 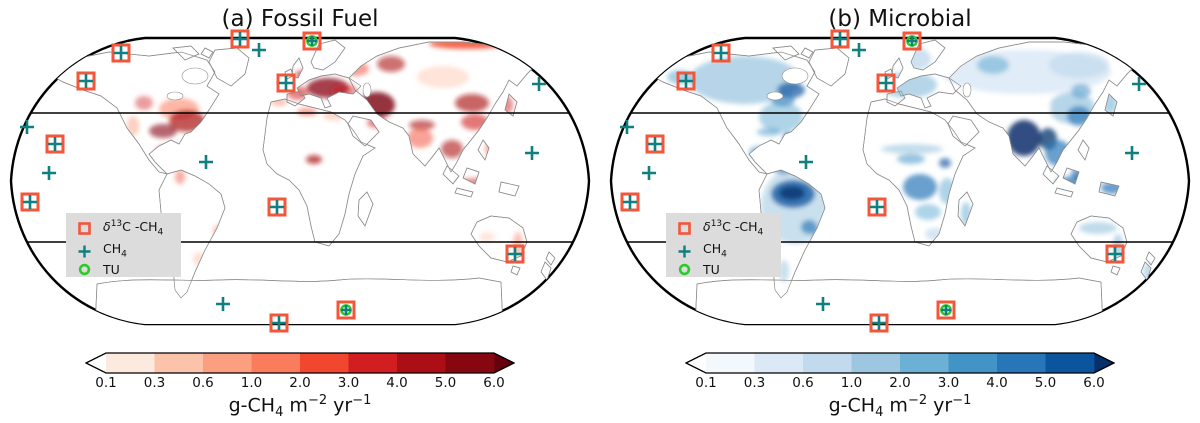 I want to click on panel-title-fossil-fuel: (a) Fossil Fuel, so click(x=300, y=19).